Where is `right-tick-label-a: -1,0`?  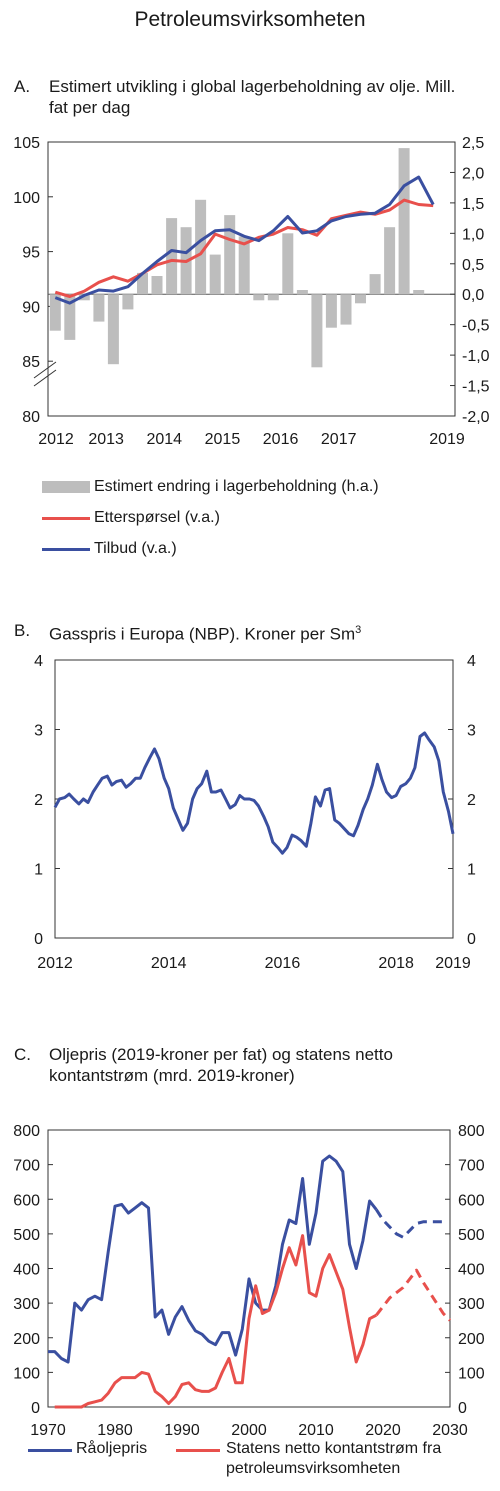 right-tick-label-a: -1,0 is located at coordinates (476, 356).